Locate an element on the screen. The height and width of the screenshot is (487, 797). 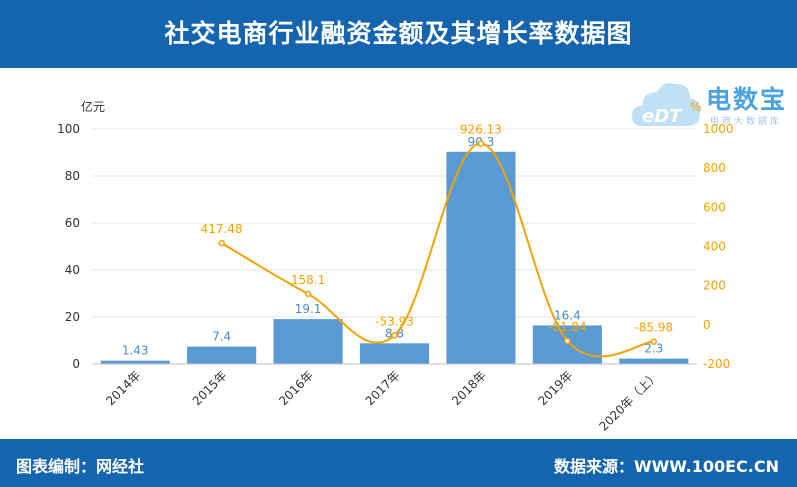
y-right-tick-label: 600 is located at coordinates (714, 207).